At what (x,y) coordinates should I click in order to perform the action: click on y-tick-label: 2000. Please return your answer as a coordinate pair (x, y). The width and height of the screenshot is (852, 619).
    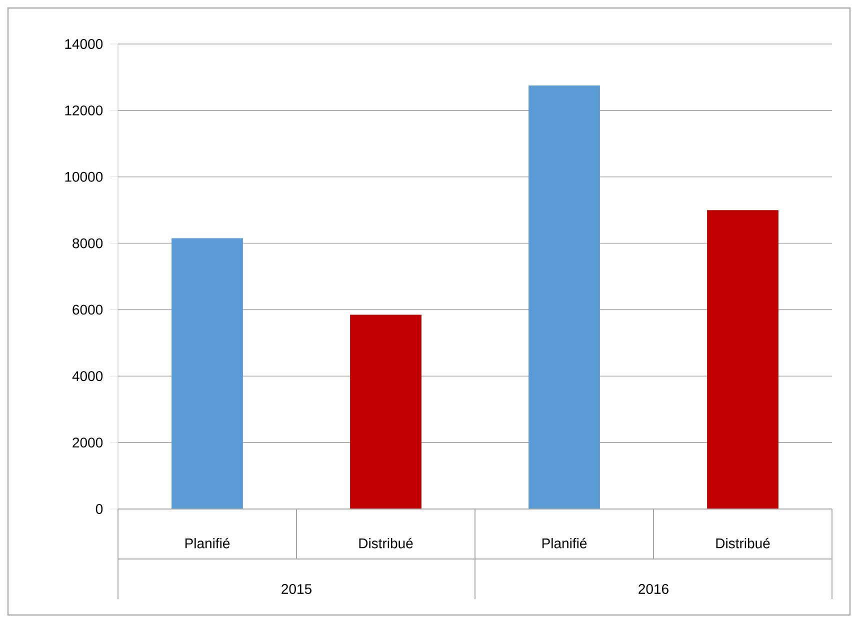
    Looking at the image, I should click on (87, 443).